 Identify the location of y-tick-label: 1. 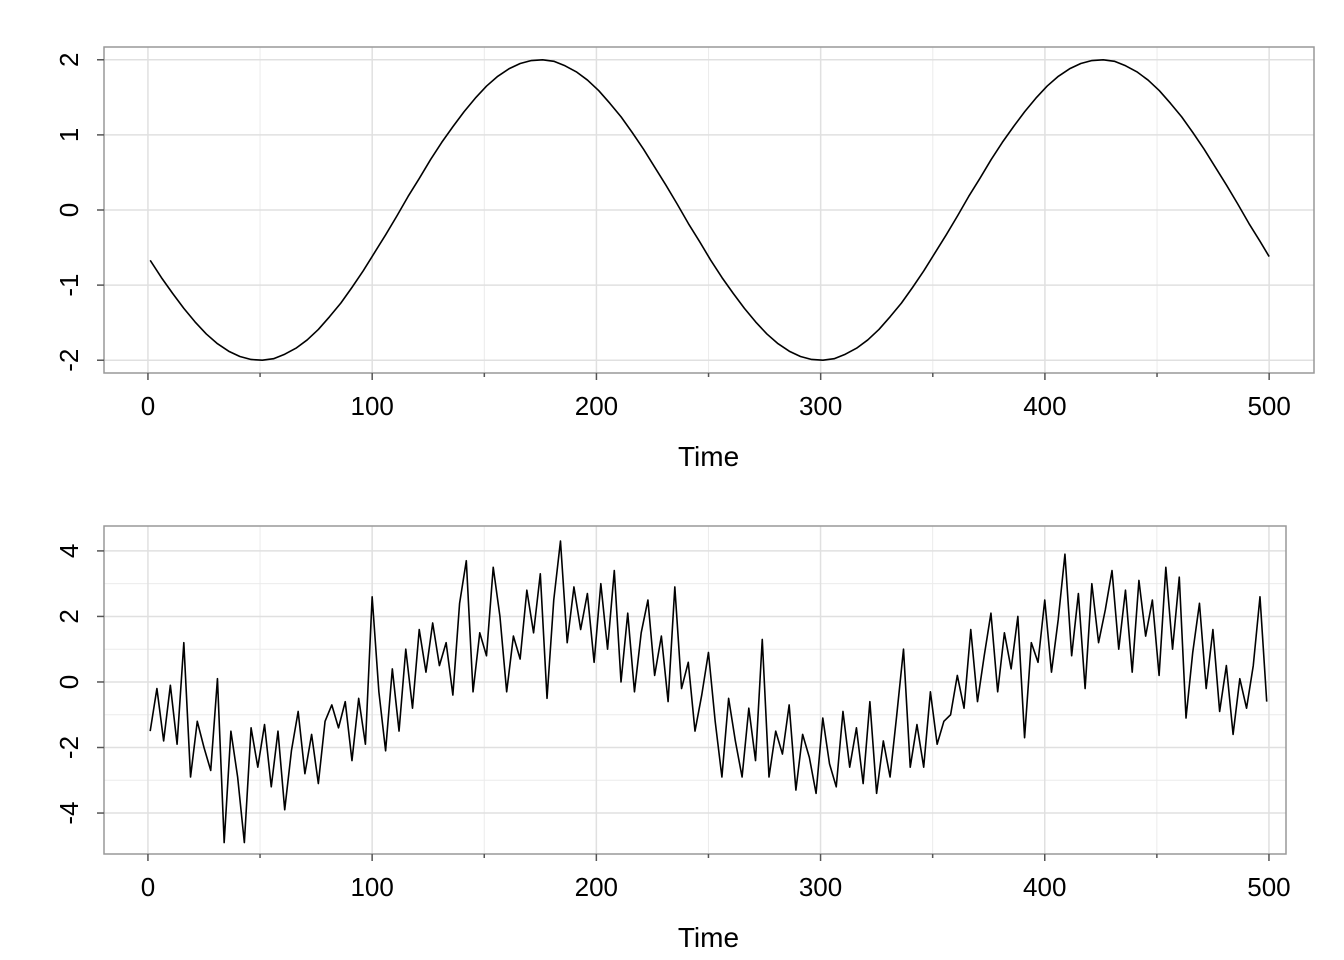
(69, 135).